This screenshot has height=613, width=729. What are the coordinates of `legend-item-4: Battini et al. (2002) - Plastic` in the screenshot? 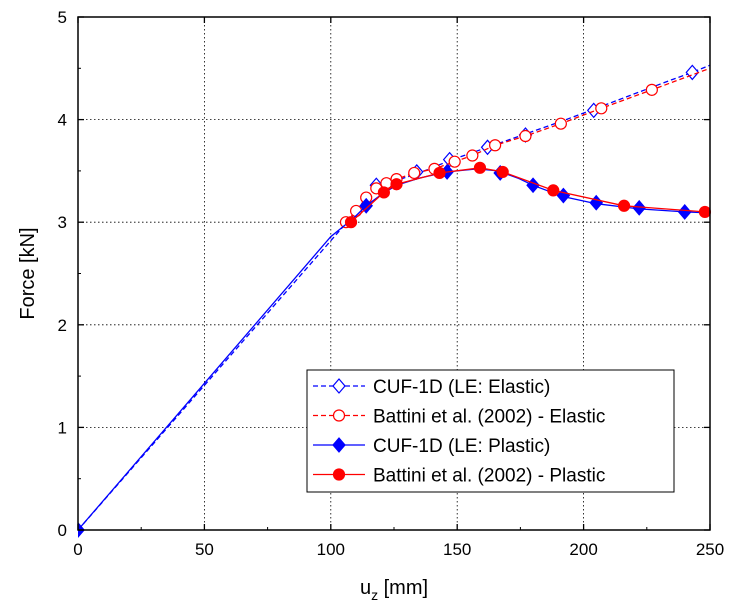 It's located at (459, 476).